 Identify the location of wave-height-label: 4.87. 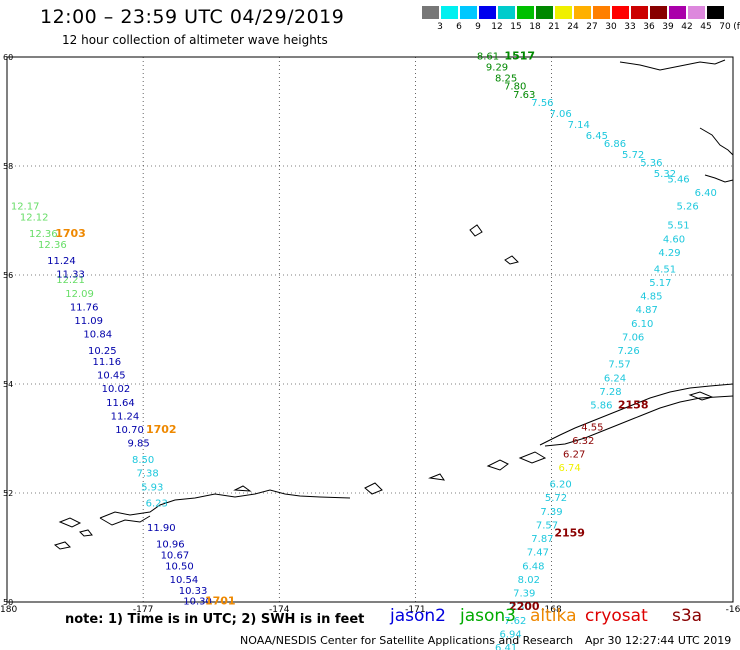
(647, 310).